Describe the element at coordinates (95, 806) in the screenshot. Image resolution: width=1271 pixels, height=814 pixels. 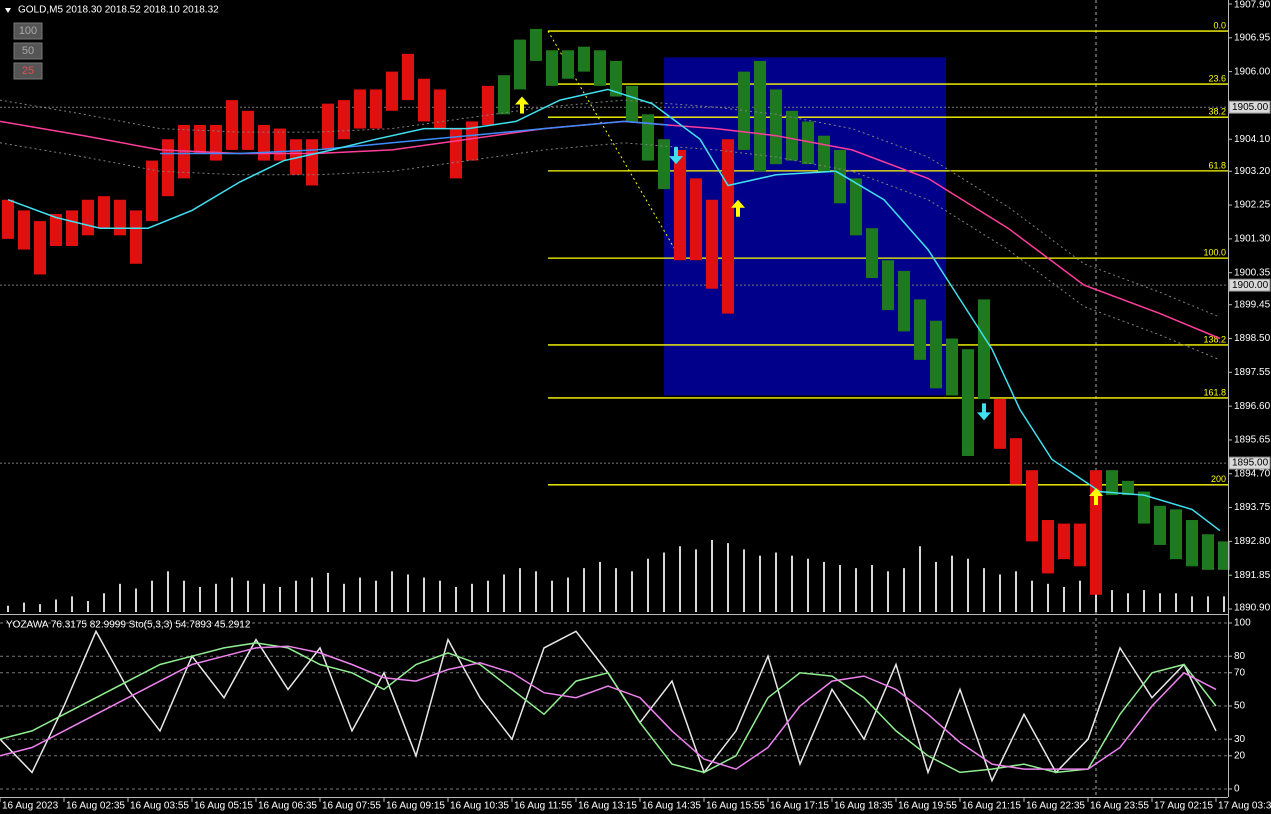
I see `x-tick-label: 16 Aug 02:35` at that location.